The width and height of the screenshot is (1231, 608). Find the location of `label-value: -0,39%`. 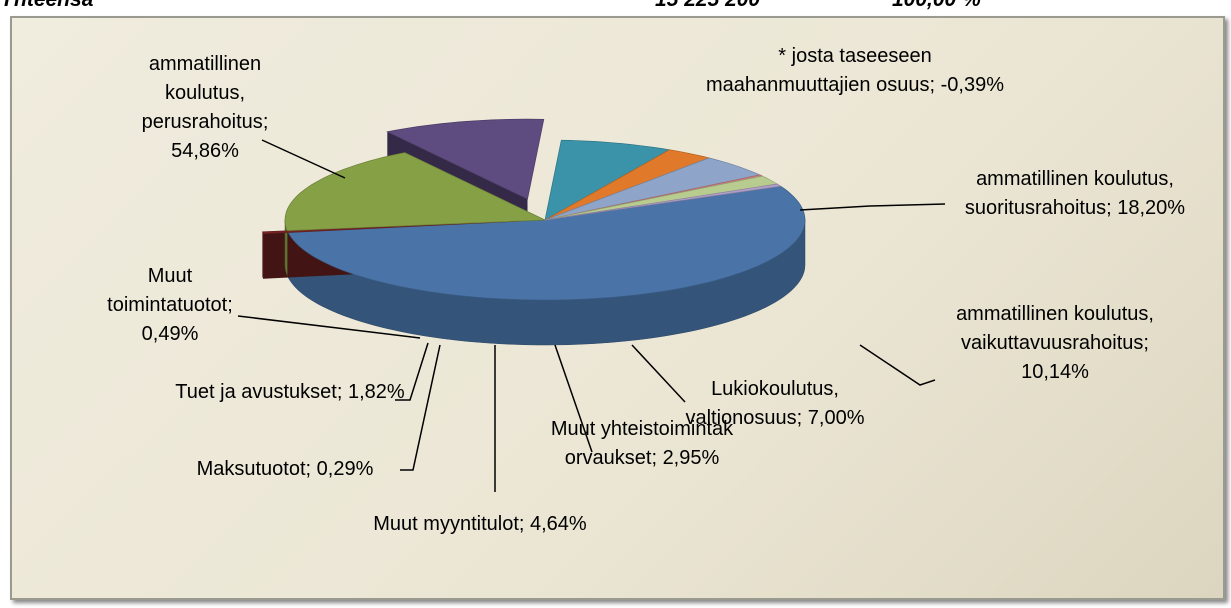

label-value: -0,39% is located at coordinates (972, 85).